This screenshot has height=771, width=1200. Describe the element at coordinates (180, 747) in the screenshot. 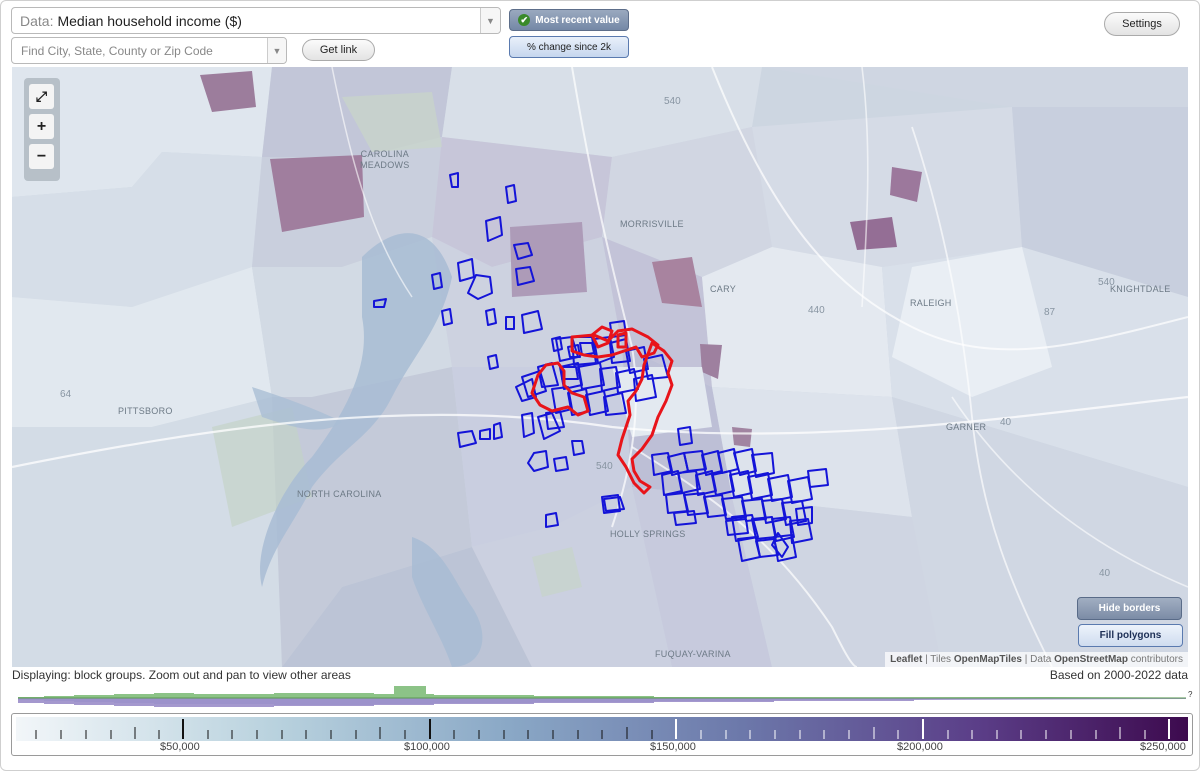

I see `legend-label: $50,000` at that location.